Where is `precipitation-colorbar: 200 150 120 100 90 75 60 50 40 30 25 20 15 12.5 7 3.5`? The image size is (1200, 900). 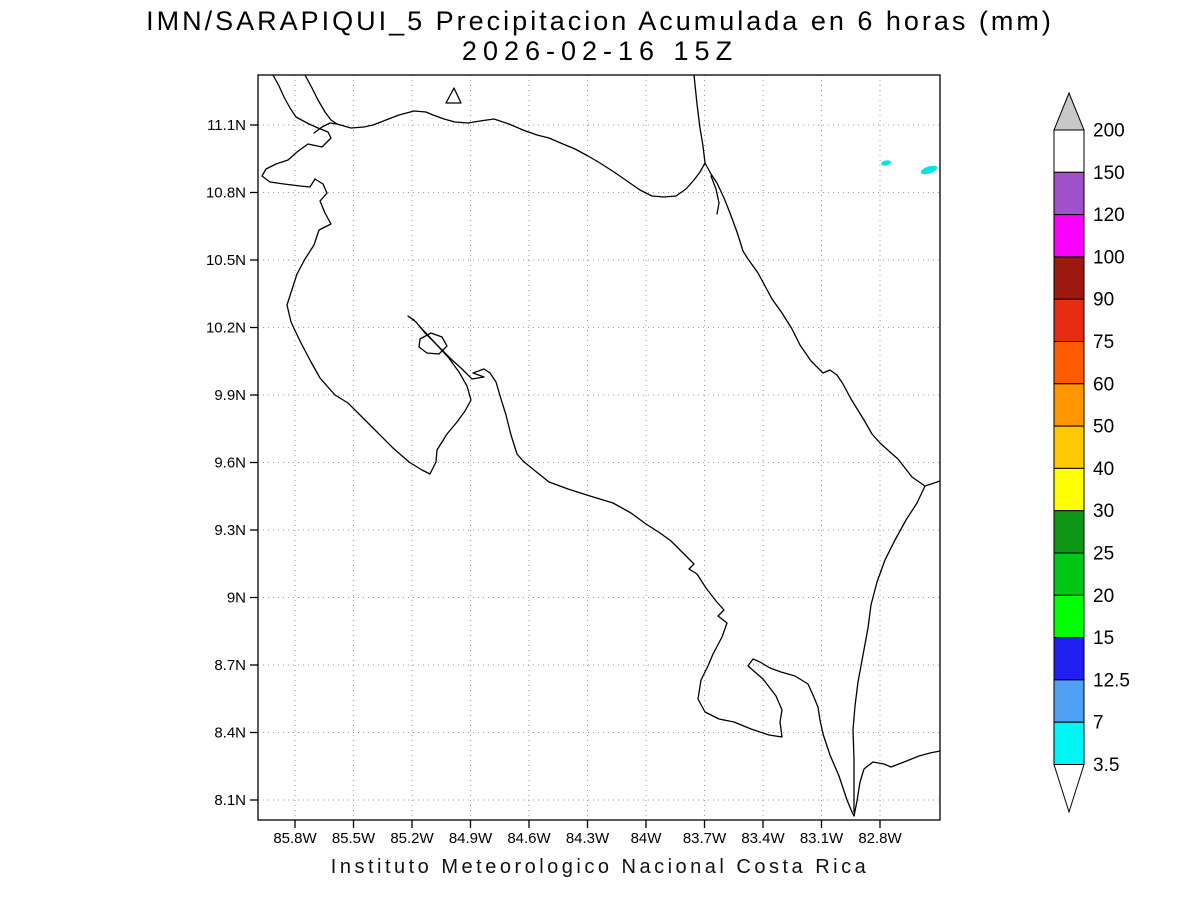 precipitation-colorbar: 200 150 120 100 90 75 60 50 40 30 25 20 15 12.5 7 3.5 is located at coordinates (1091, 452).